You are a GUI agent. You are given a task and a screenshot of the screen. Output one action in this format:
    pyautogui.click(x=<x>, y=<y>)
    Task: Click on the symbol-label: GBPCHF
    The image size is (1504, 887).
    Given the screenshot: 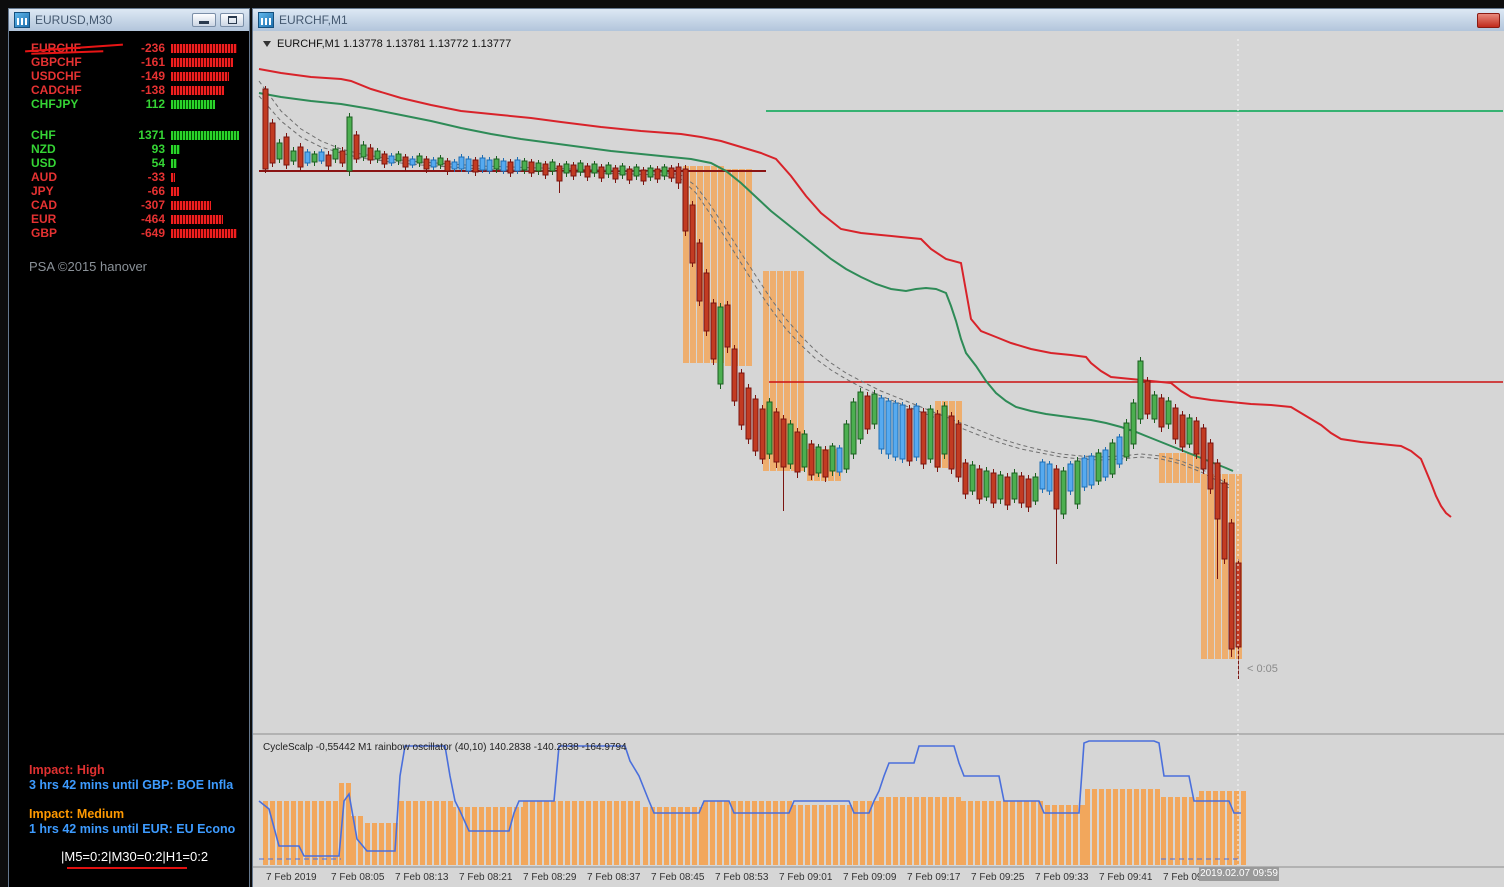 What is the action you would take?
    pyautogui.click(x=56, y=62)
    